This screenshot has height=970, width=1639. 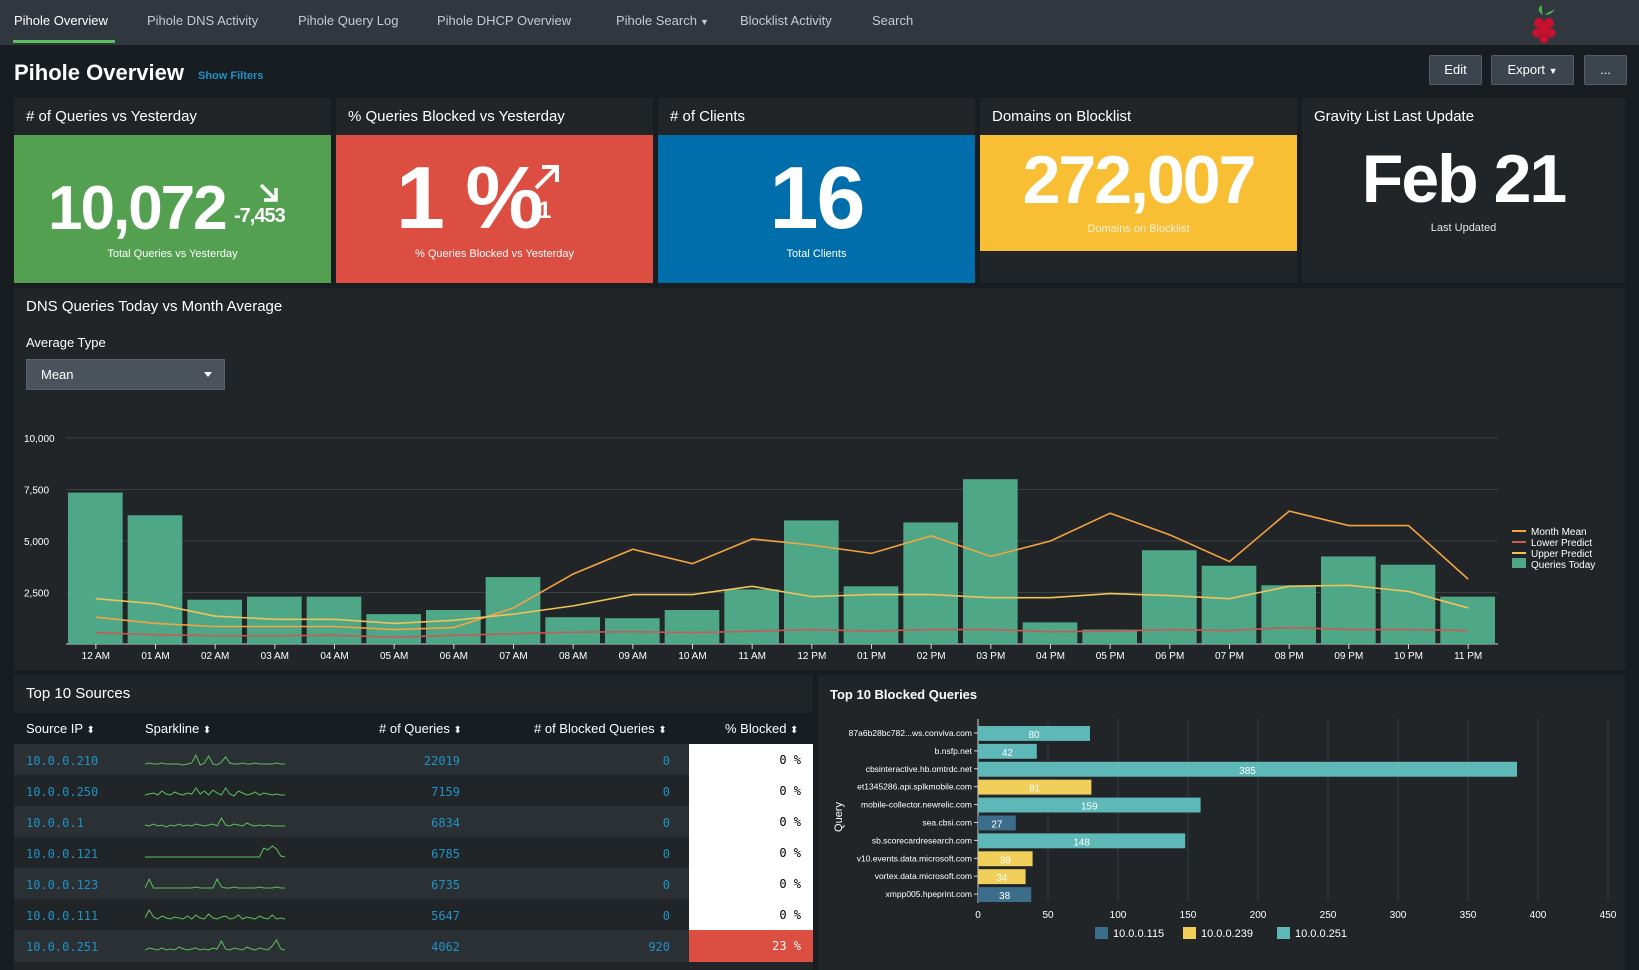 I want to click on query-count: 6735, so click(x=445, y=885).